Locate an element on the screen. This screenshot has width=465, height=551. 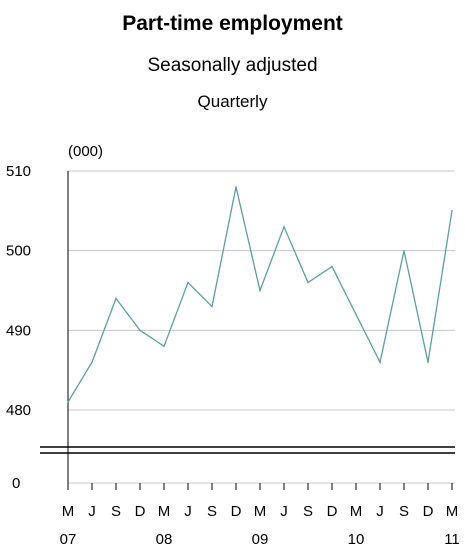
x-tick-label-year-11: 11 is located at coordinates (452, 539).